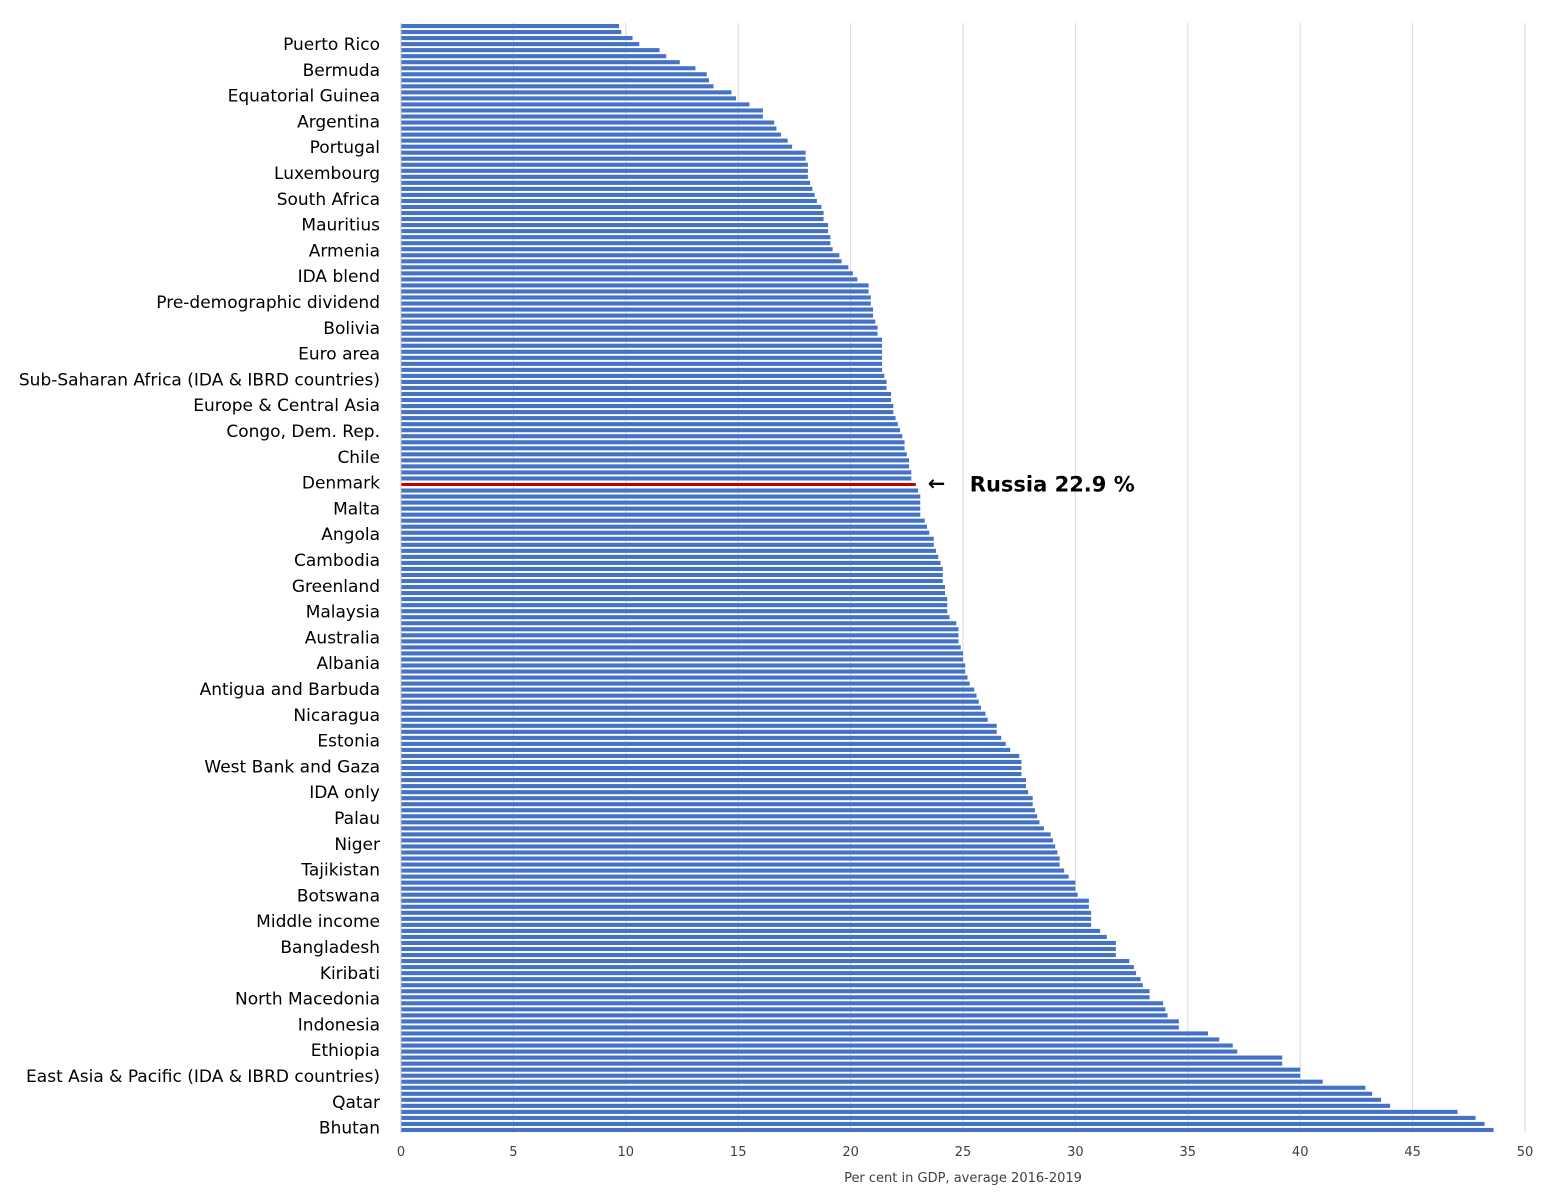  Describe the element at coordinates (626, 1152) in the screenshot. I see `x-tick-label: 10` at that location.